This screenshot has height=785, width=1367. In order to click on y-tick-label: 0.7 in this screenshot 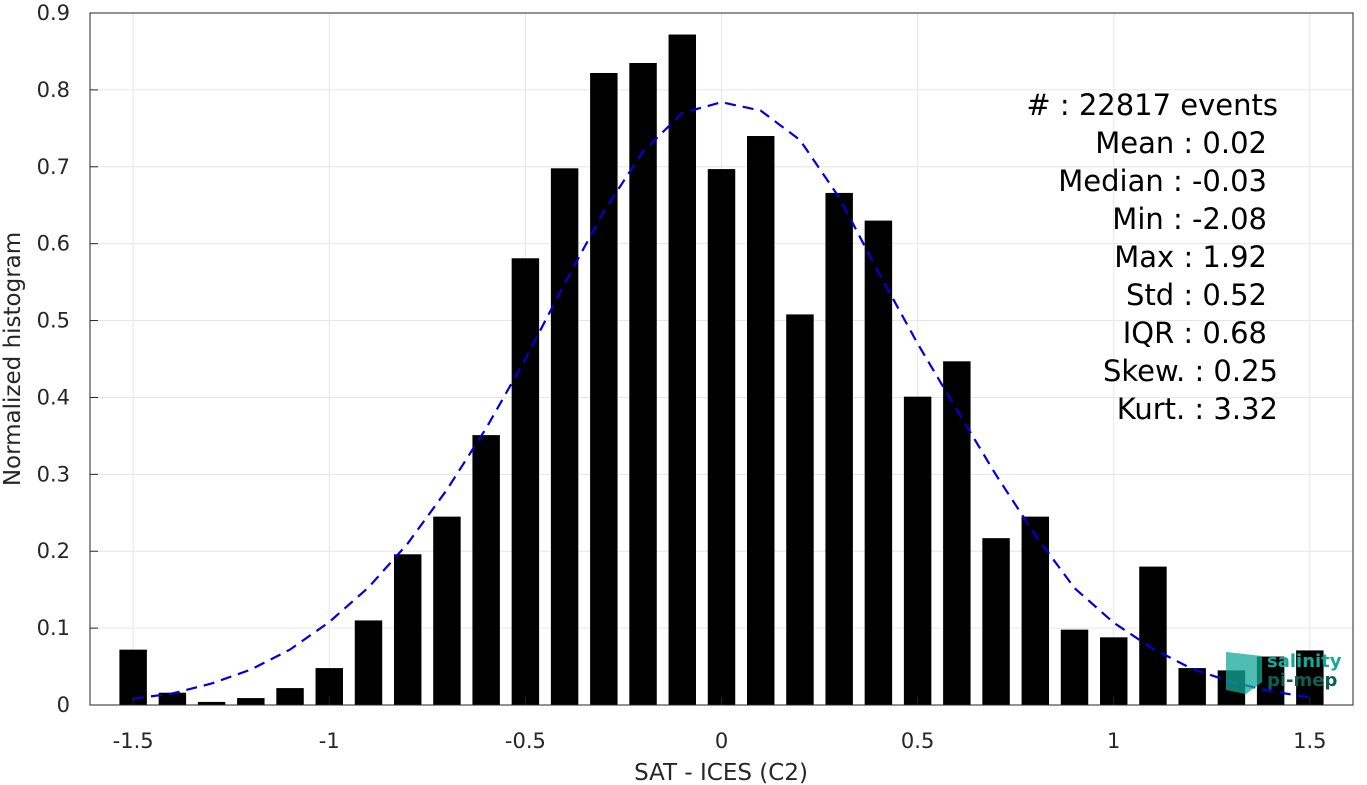, I will do `click(53, 167)`.